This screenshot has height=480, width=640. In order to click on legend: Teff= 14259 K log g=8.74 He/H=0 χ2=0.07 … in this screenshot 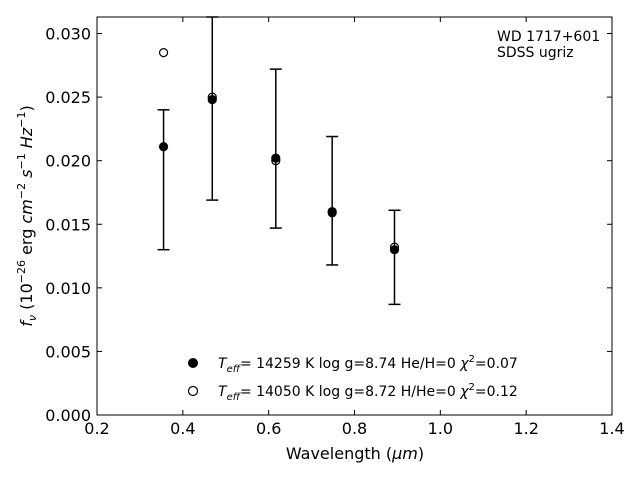, I will do `click(352, 378)`.